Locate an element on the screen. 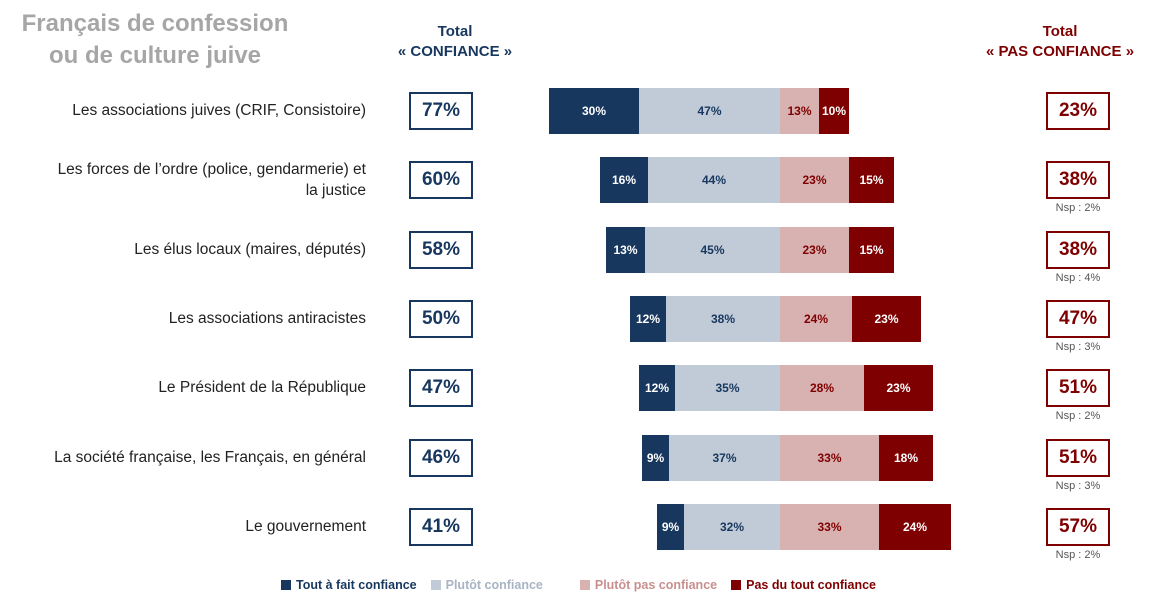  category-label: Le Président de la République is located at coordinates (262, 388).